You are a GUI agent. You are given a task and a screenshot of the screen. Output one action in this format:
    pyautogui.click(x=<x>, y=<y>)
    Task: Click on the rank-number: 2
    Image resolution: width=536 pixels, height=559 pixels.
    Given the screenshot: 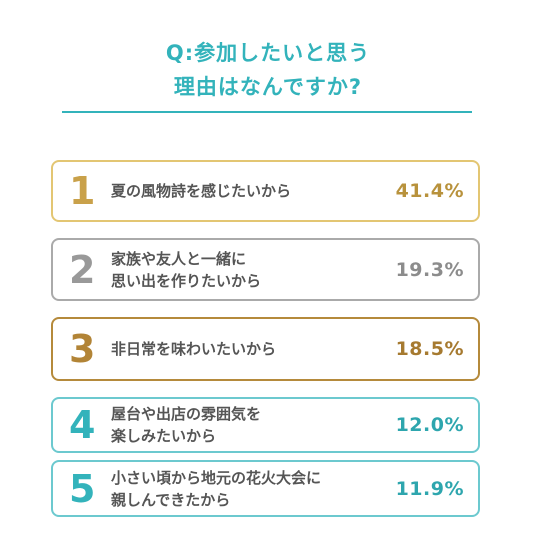 What is the action you would take?
    pyautogui.click(x=82, y=269)
    